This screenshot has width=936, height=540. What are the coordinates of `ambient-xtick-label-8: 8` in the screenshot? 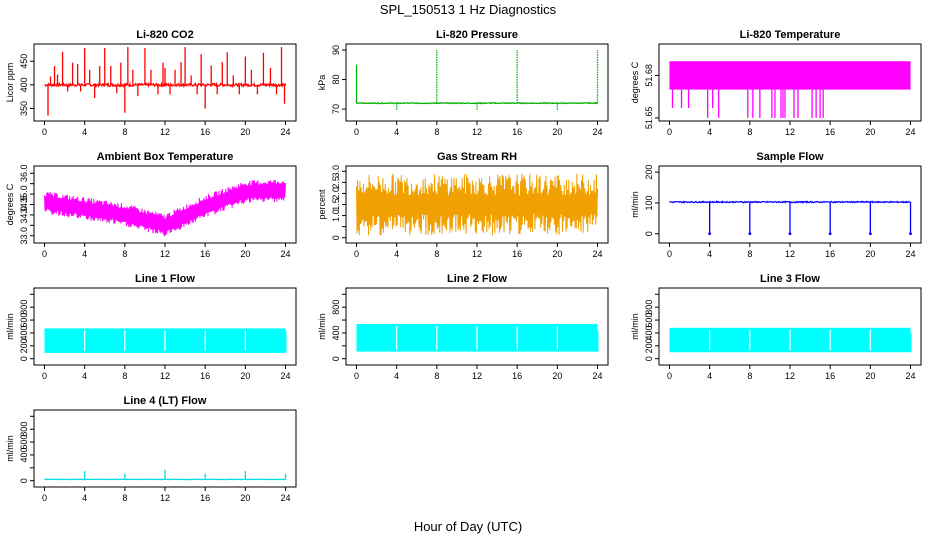 It's located at (124, 254).